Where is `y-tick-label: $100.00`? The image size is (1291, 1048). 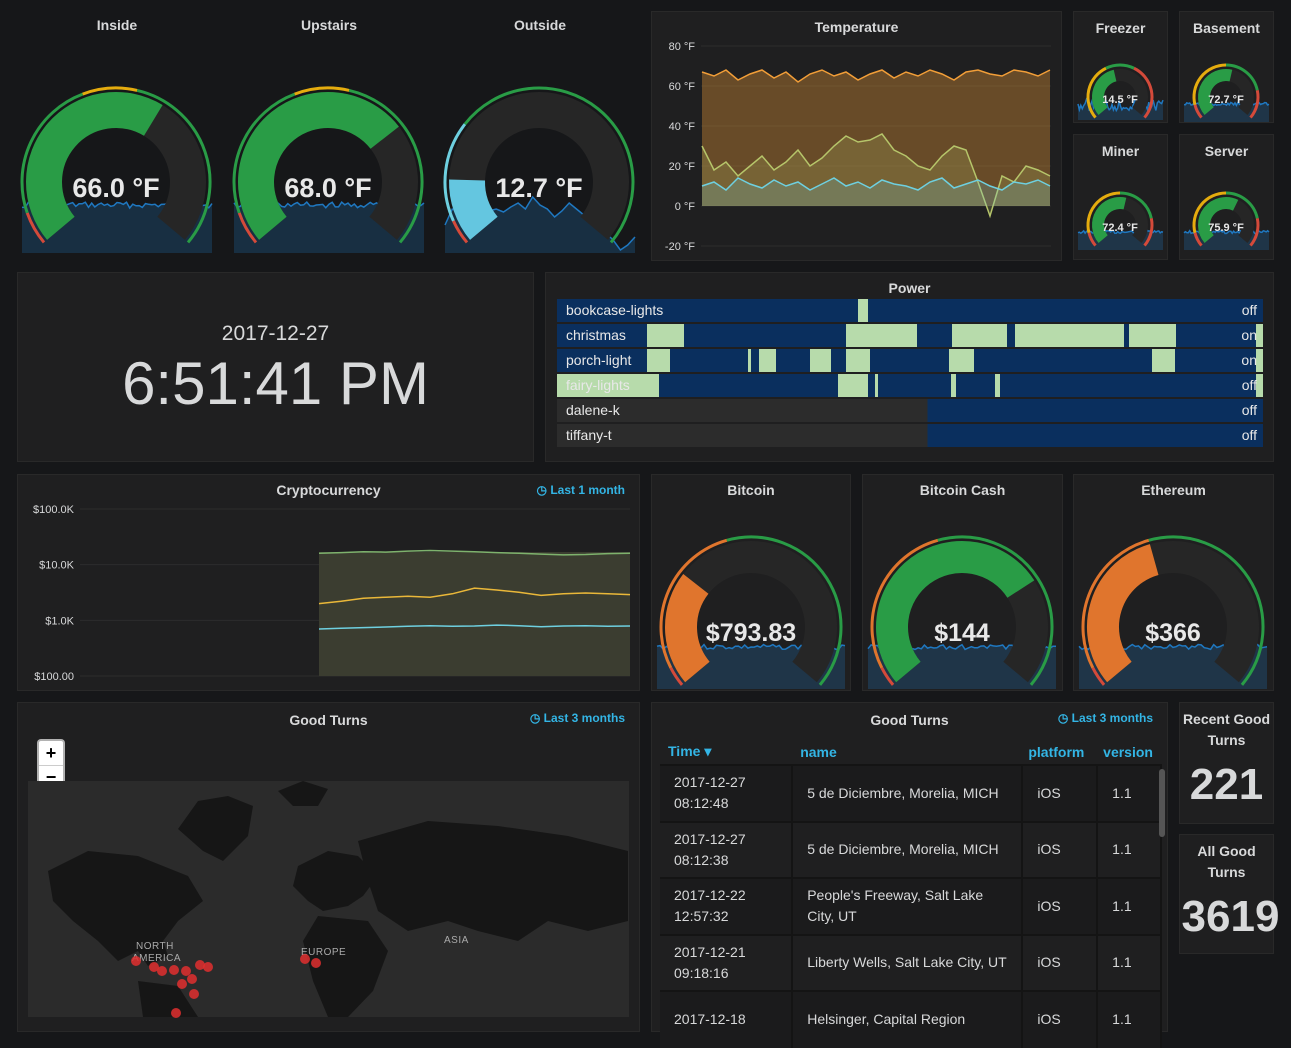 y-tick-label: $100.00 is located at coordinates (54, 677).